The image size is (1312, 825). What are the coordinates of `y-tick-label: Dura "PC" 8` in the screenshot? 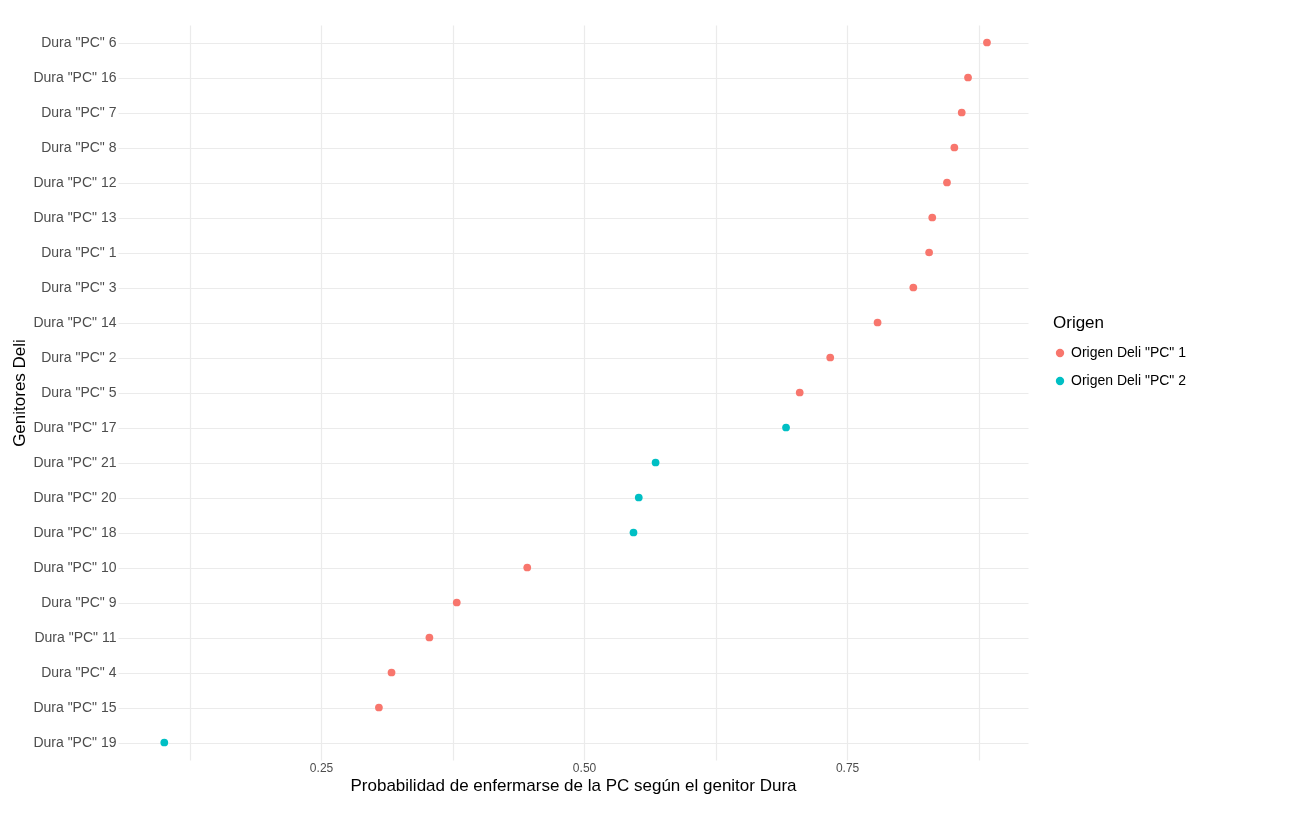 It's located at (79, 147).